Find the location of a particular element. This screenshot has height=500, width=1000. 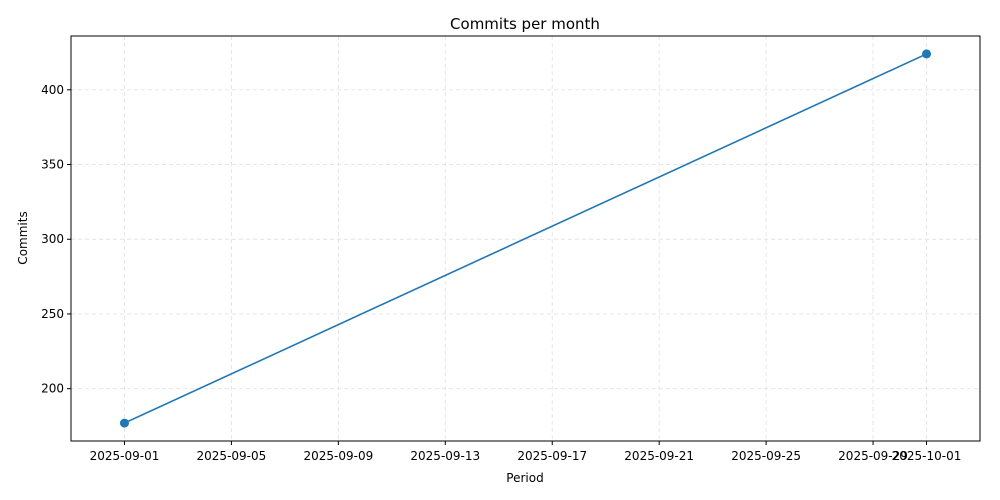

y-axis: 200 250 300 350 400 is located at coordinates (56, 239).